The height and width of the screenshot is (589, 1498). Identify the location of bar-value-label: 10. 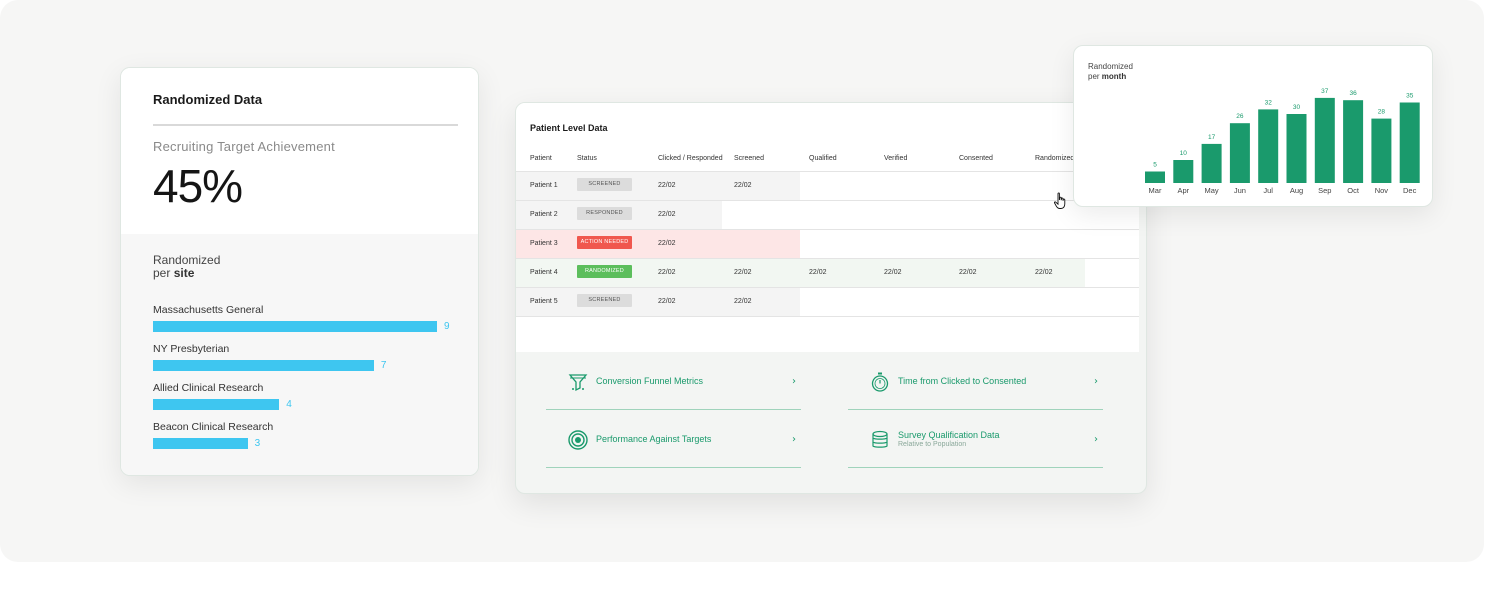
(1184, 153).